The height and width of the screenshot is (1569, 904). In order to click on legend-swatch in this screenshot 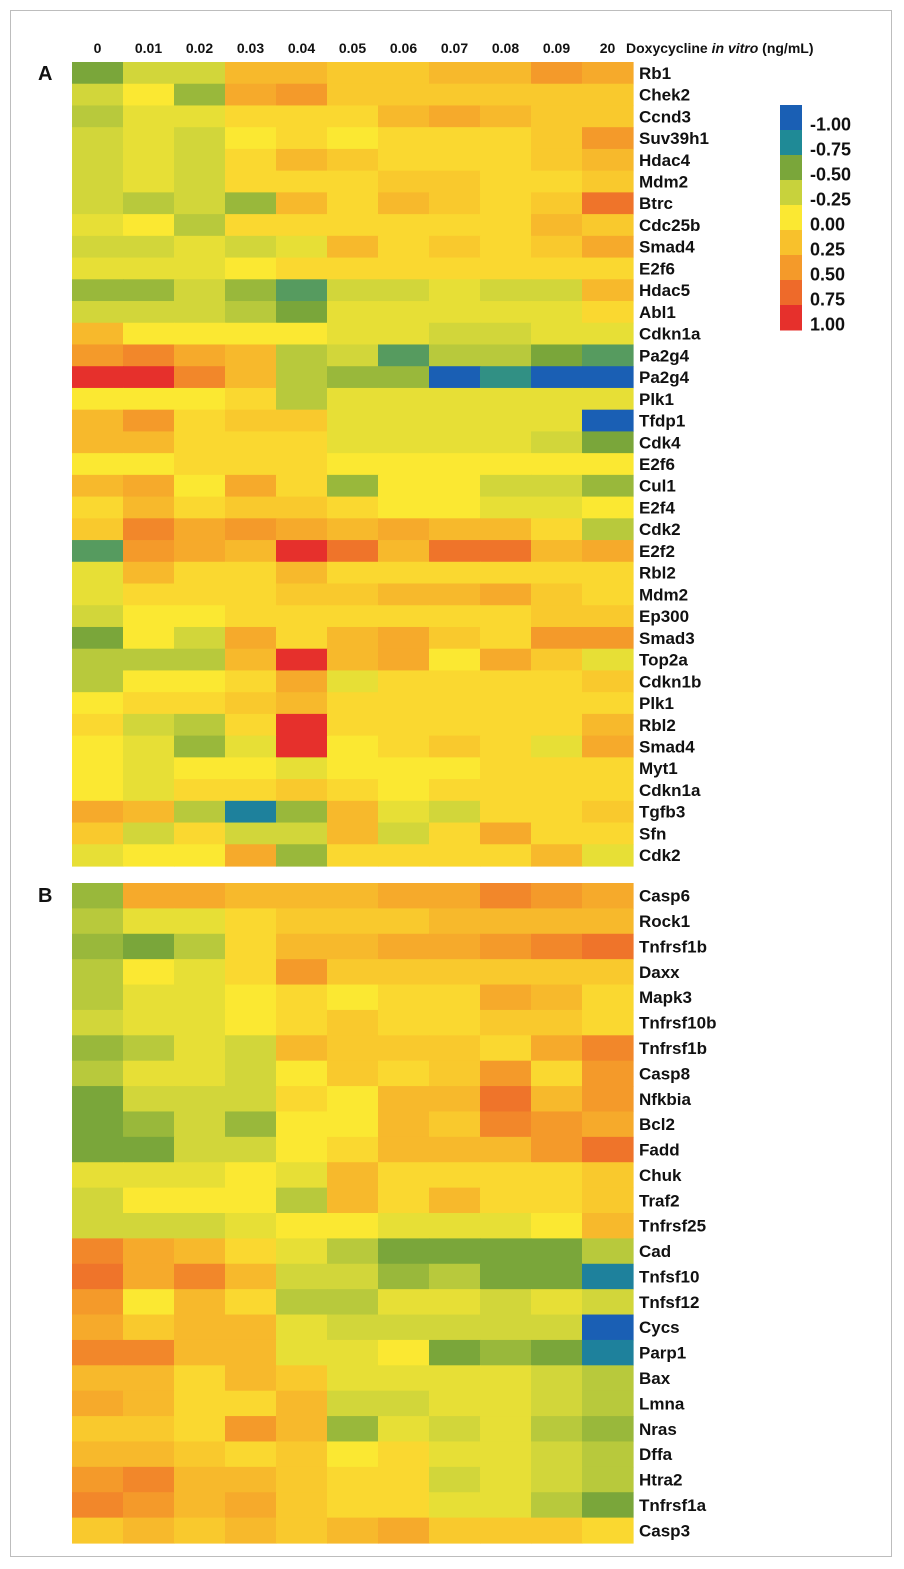, I will do `click(791, 193)`.